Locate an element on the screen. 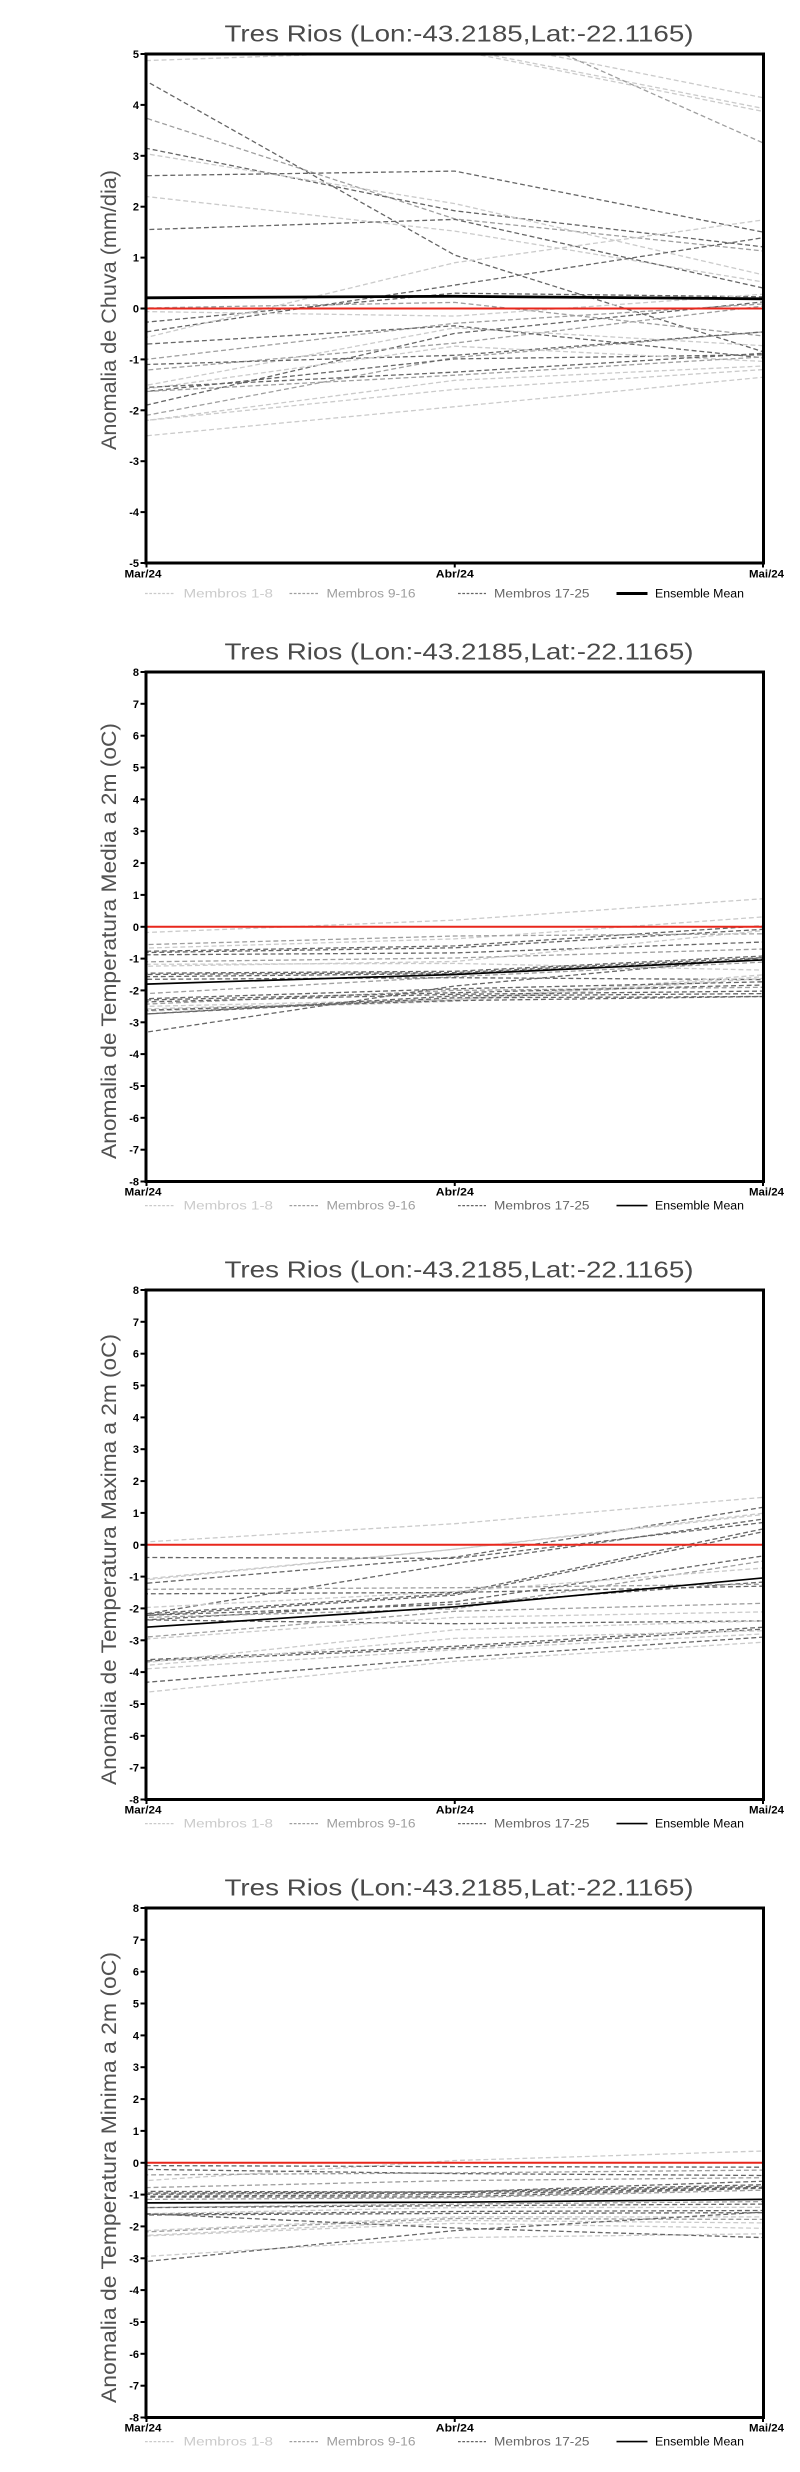  svg-text: Anomalia de Chuva (mm/dia) is located at coordinates (109, 310).